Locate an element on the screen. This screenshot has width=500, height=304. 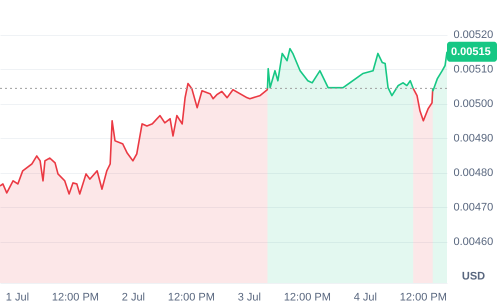
y-tick-label: 0.00480 is located at coordinates (474, 173).